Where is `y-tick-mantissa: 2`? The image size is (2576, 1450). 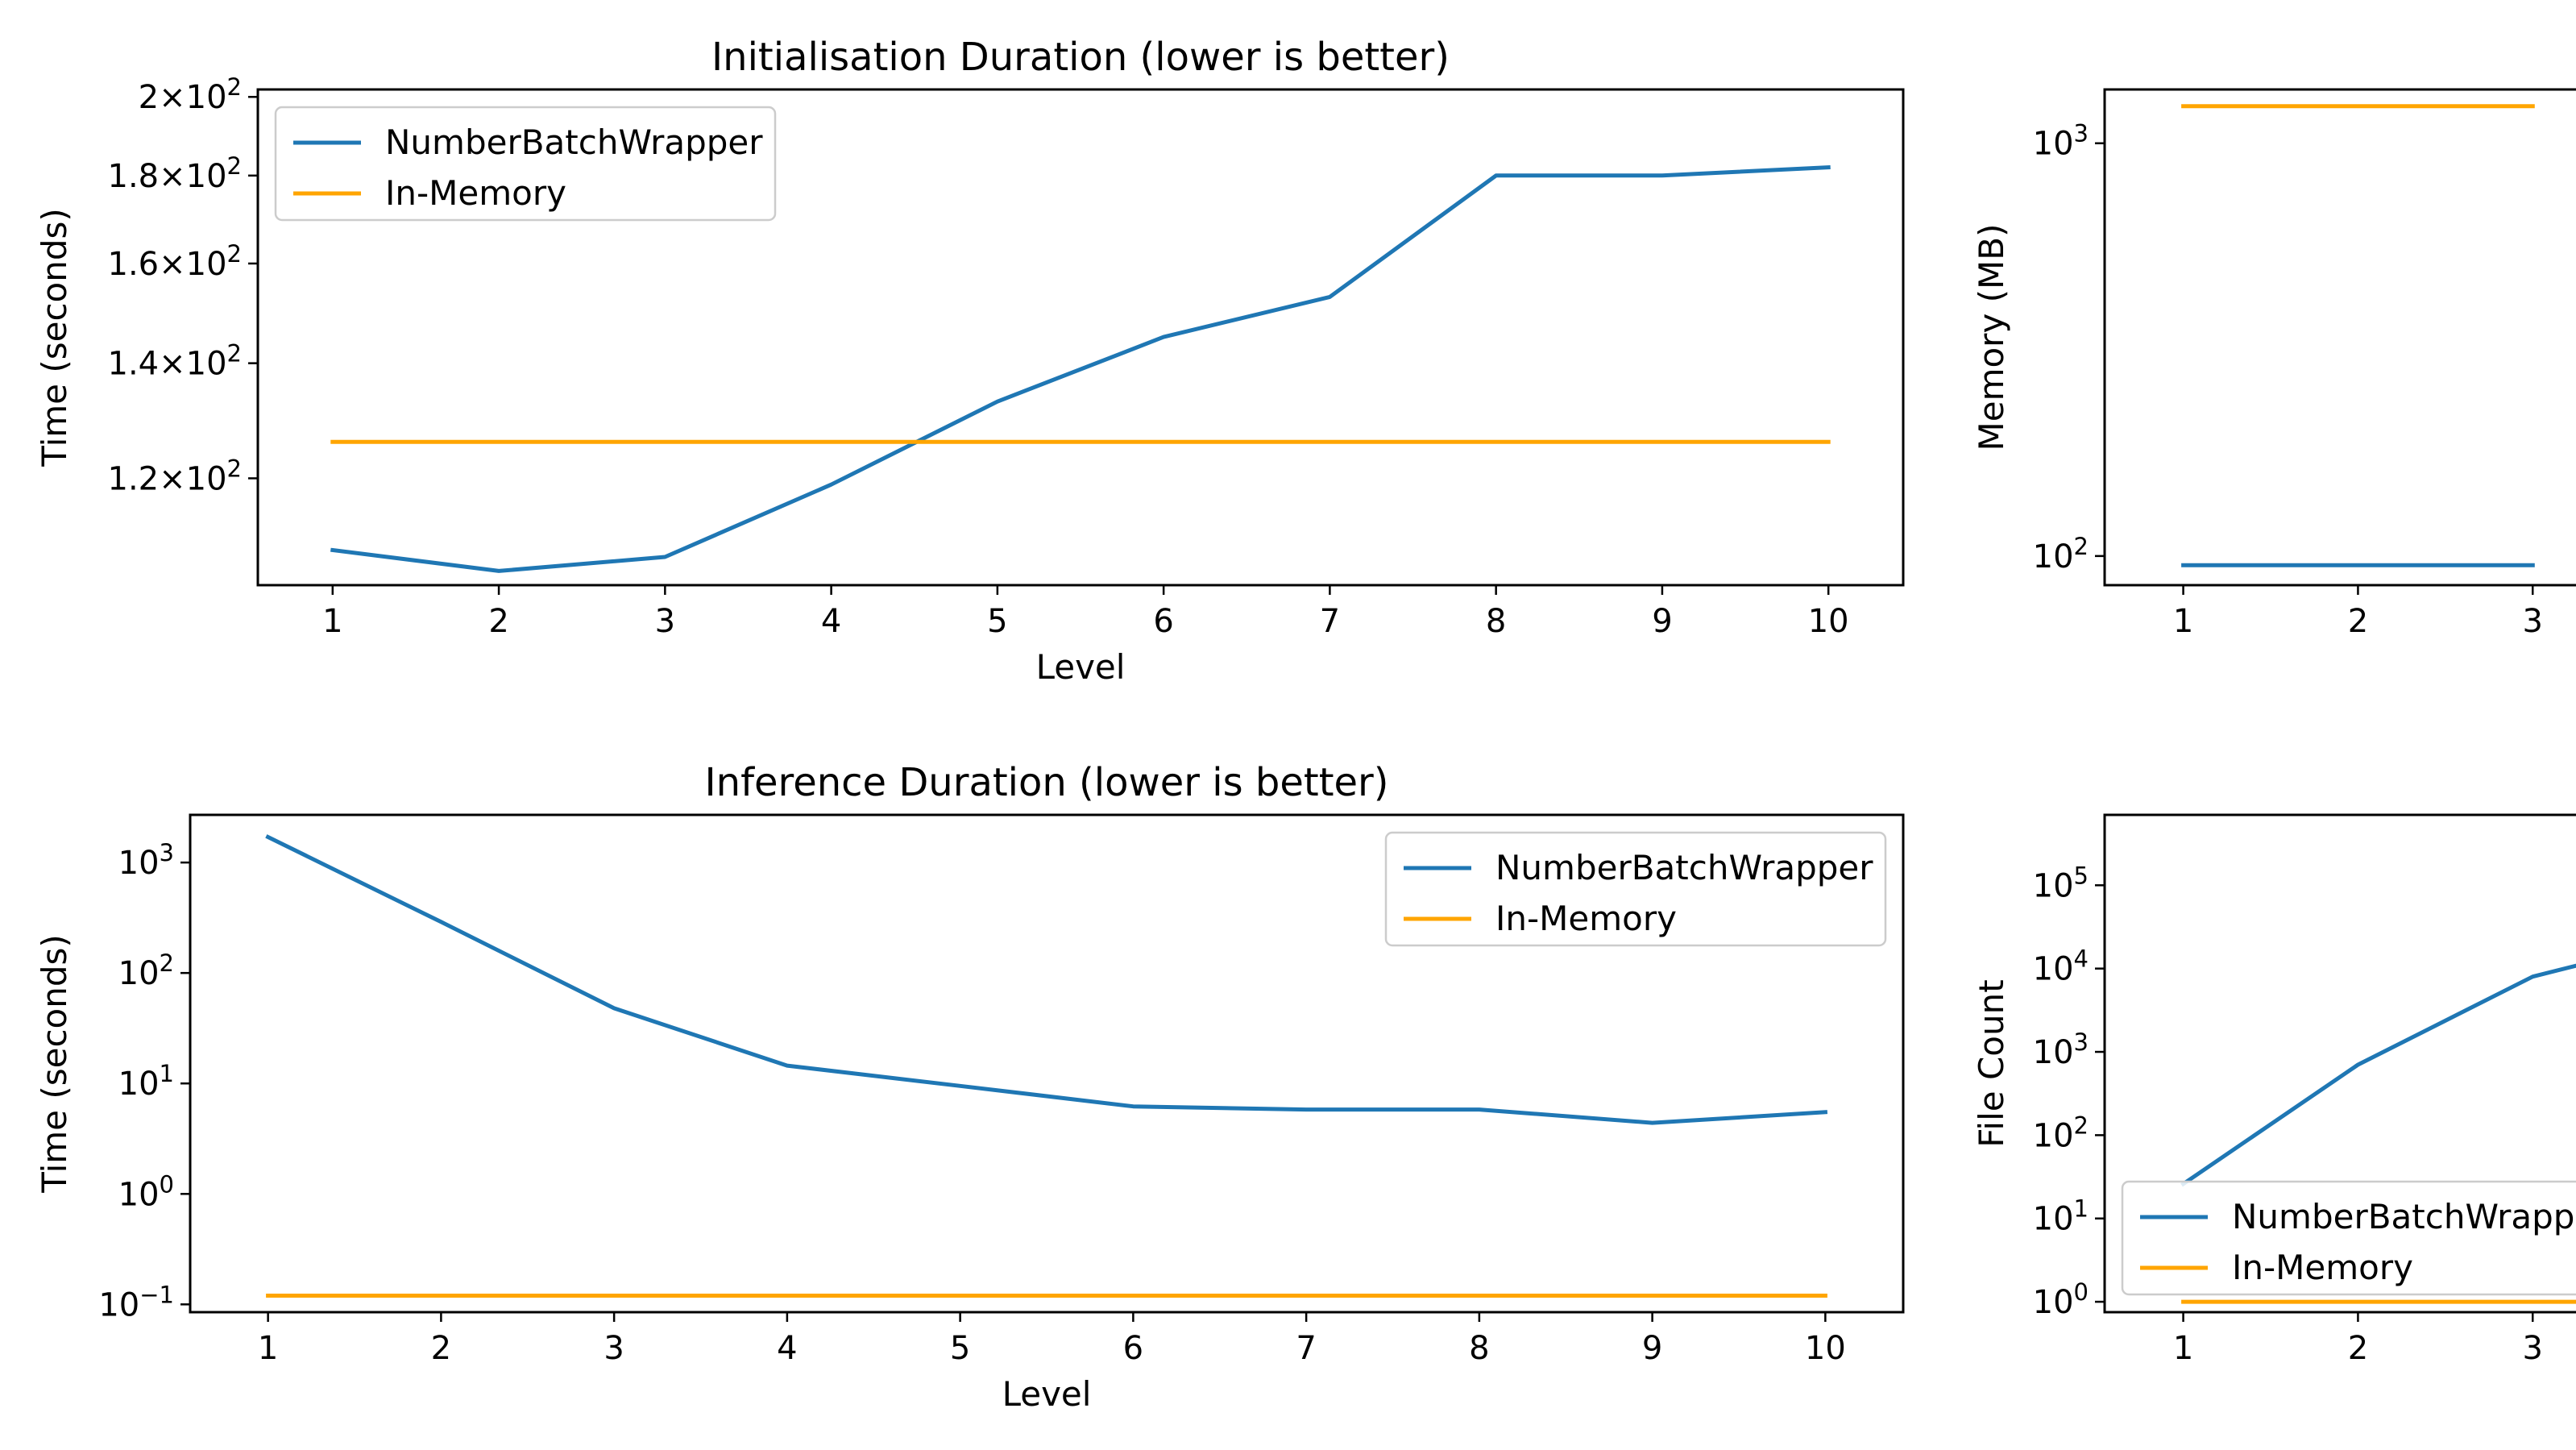
y-tick-mantissa: 2 is located at coordinates (149, 98).